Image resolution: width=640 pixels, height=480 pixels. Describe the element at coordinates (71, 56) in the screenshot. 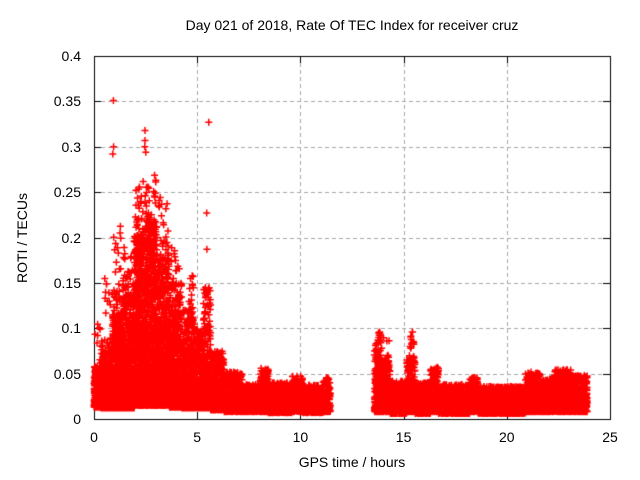

I see `y-tick-label: 0.4` at that location.